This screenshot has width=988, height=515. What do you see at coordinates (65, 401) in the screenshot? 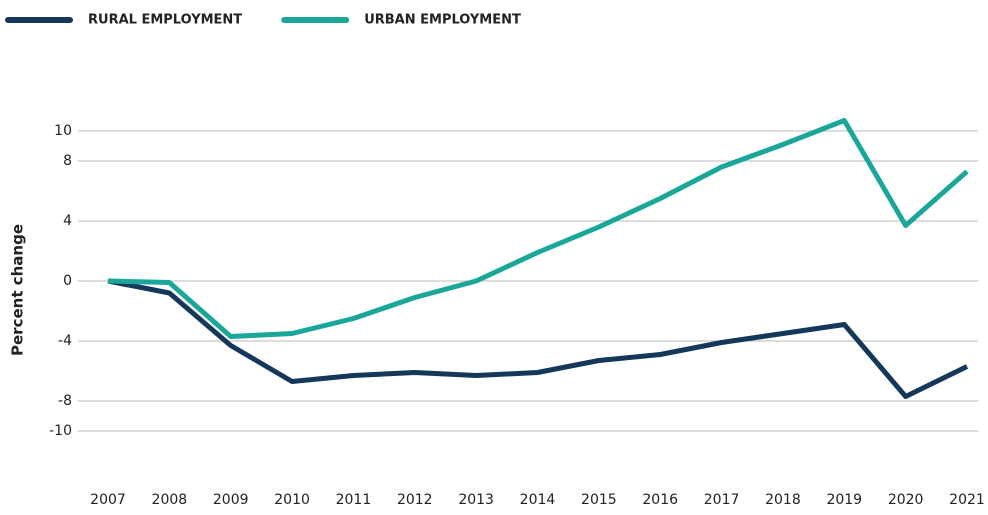
I see `y-tick-label: -8` at bounding box center [65, 401].